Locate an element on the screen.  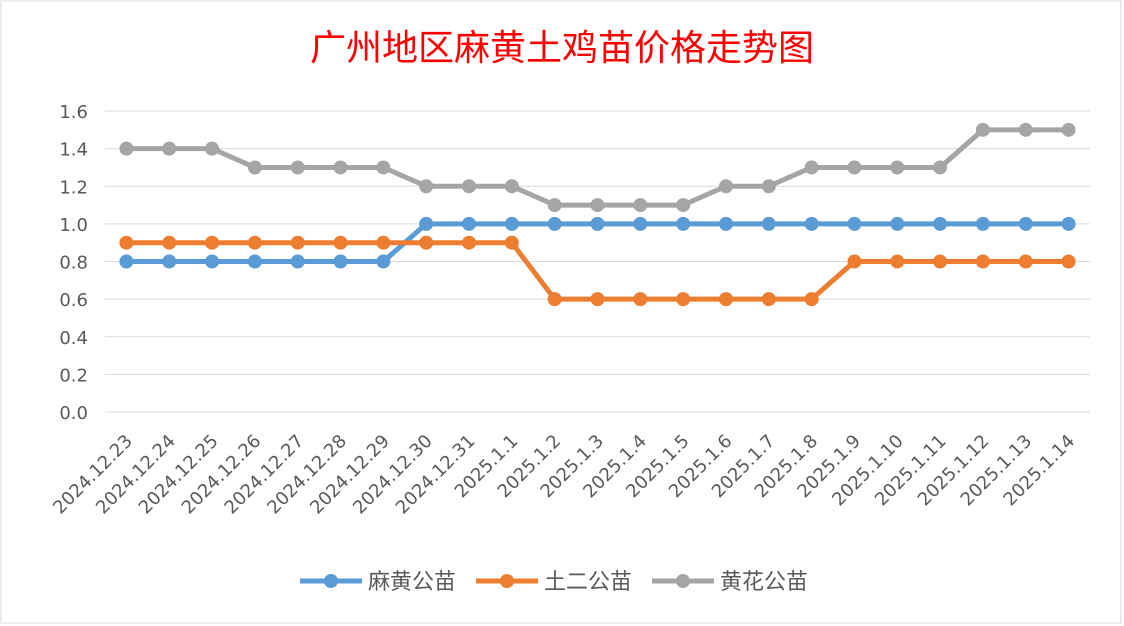
y-tick-label: 0.8 is located at coordinates (73, 263).